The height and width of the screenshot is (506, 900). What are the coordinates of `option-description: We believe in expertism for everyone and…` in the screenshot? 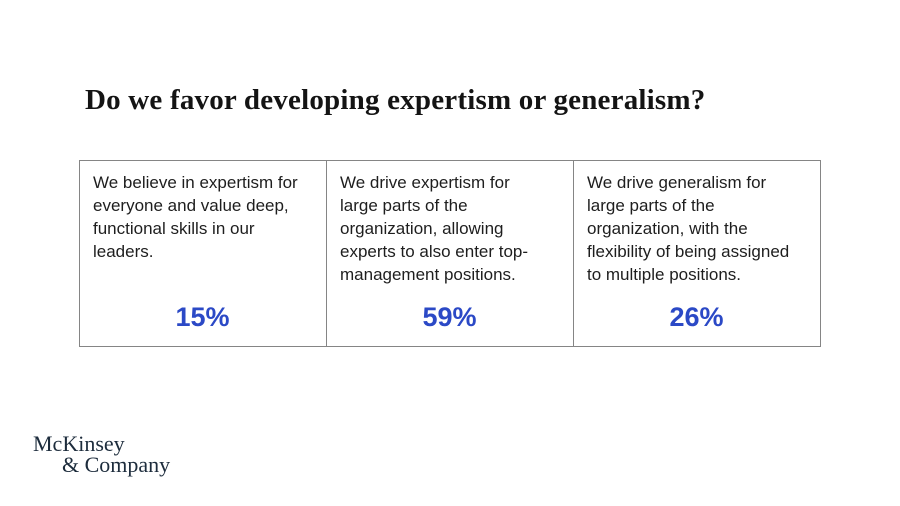 It's located at (195, 217).